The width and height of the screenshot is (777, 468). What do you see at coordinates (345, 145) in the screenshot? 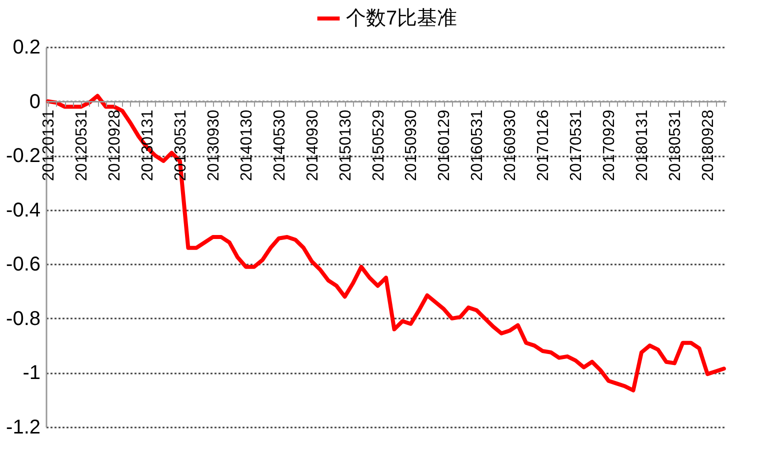
I see `x-tick-label: 20150130` at bounding box center [345, 145].